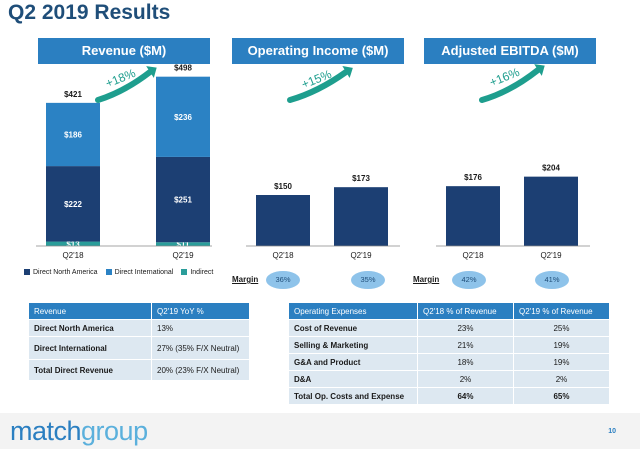 The width and height of the screenshot is (640, 449). I want to click on revenue-segment-label-0-1: $251, so click(183, 200).